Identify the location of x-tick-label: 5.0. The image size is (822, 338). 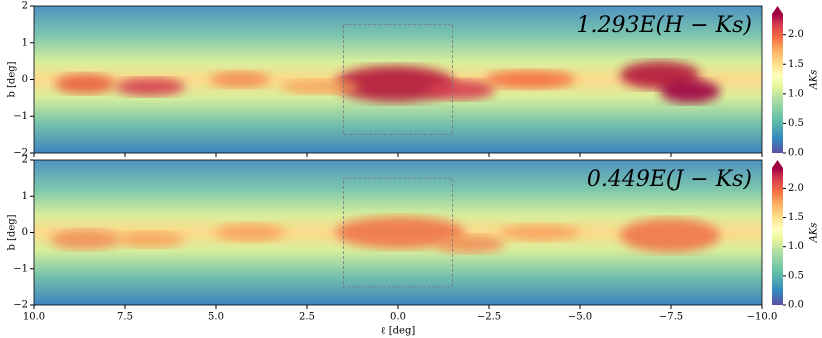
(216, 317).